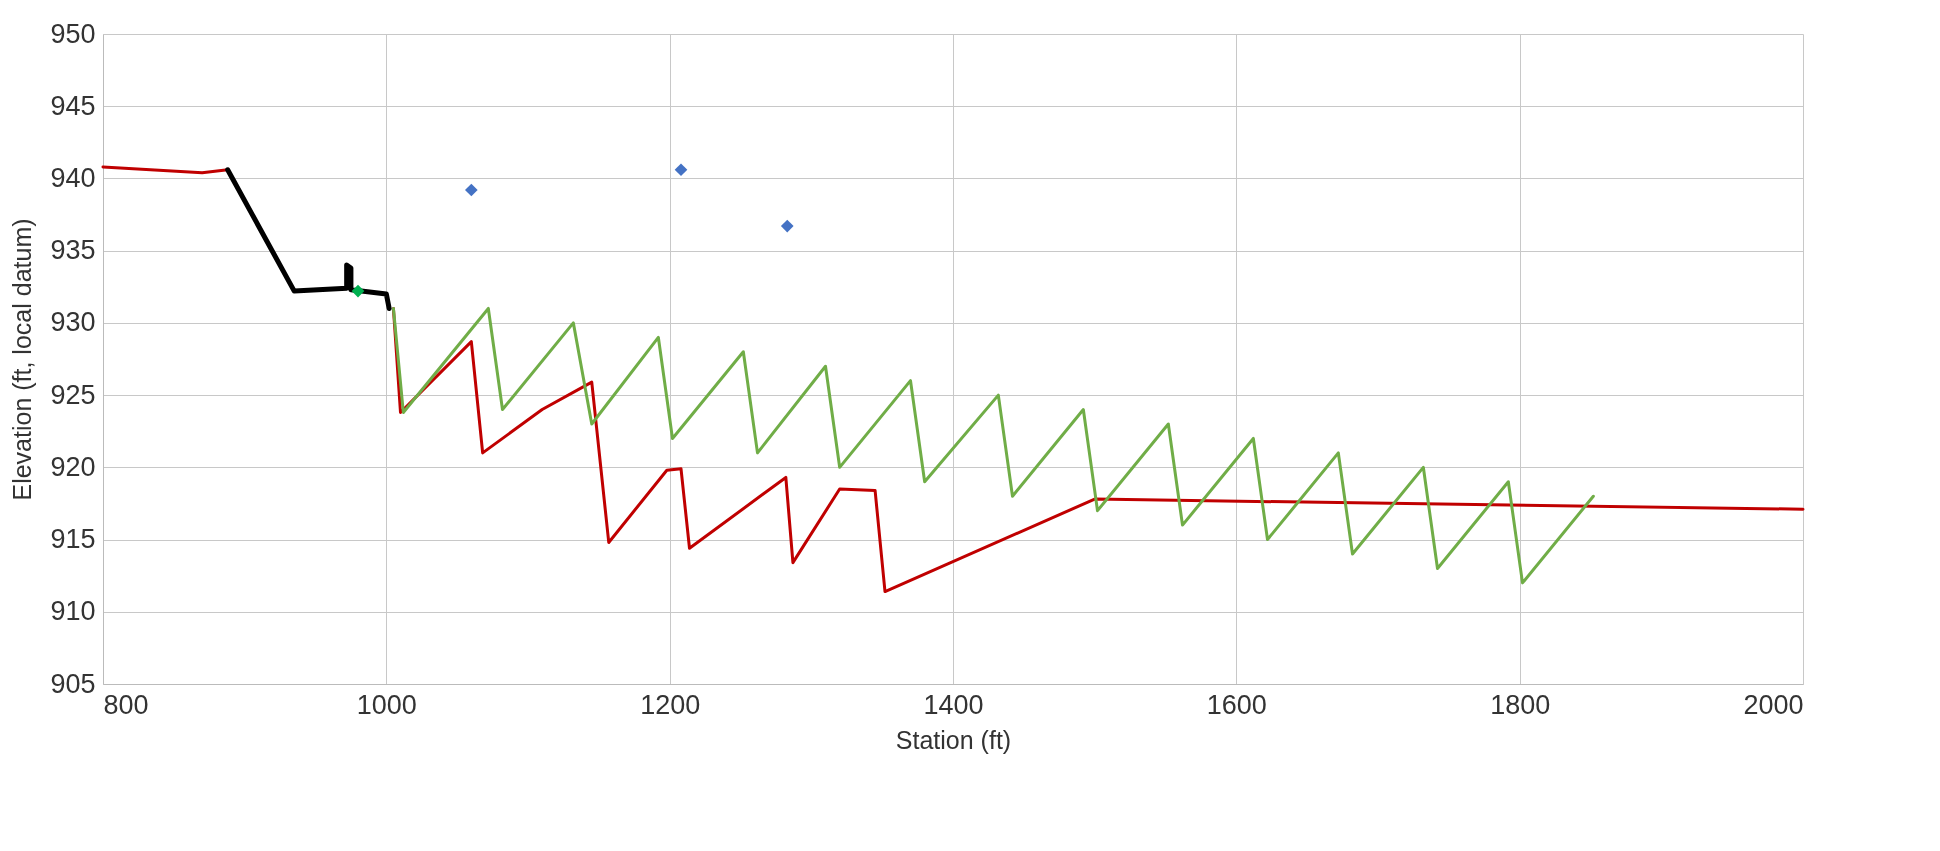 The height and width of the screenshot is (851, 1940). Describe the element at coordinates (73, 683) in the screenshot. I see `y-tick-label: 905` at that location.